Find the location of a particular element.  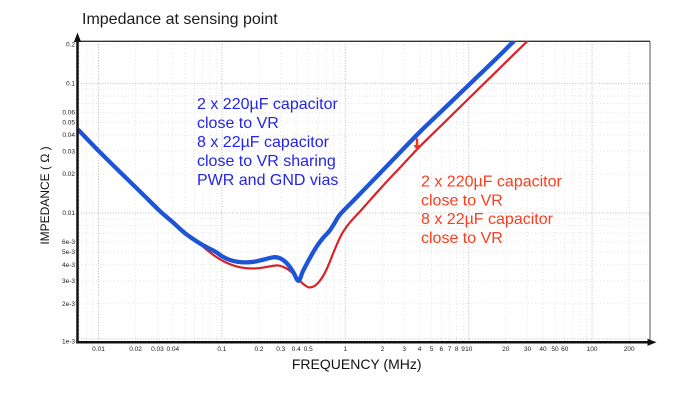

svg-text: 5e-3 is located at coordinates (68, 252).